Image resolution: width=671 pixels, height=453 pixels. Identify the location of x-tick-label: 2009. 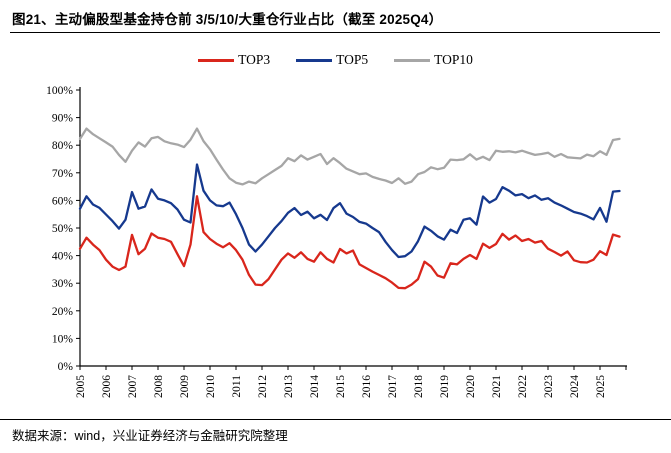
(185, 386).